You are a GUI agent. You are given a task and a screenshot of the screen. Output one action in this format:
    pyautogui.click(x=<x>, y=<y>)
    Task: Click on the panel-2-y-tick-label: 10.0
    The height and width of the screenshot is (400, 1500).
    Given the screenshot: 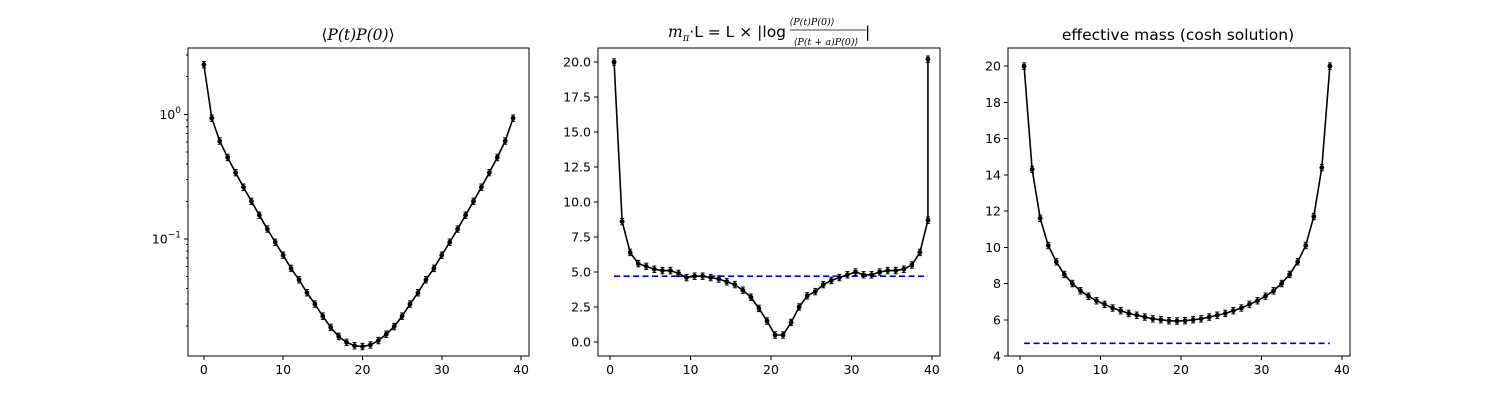 What is the action you would take?
    pyautogui.click(x=577, y=202)
    